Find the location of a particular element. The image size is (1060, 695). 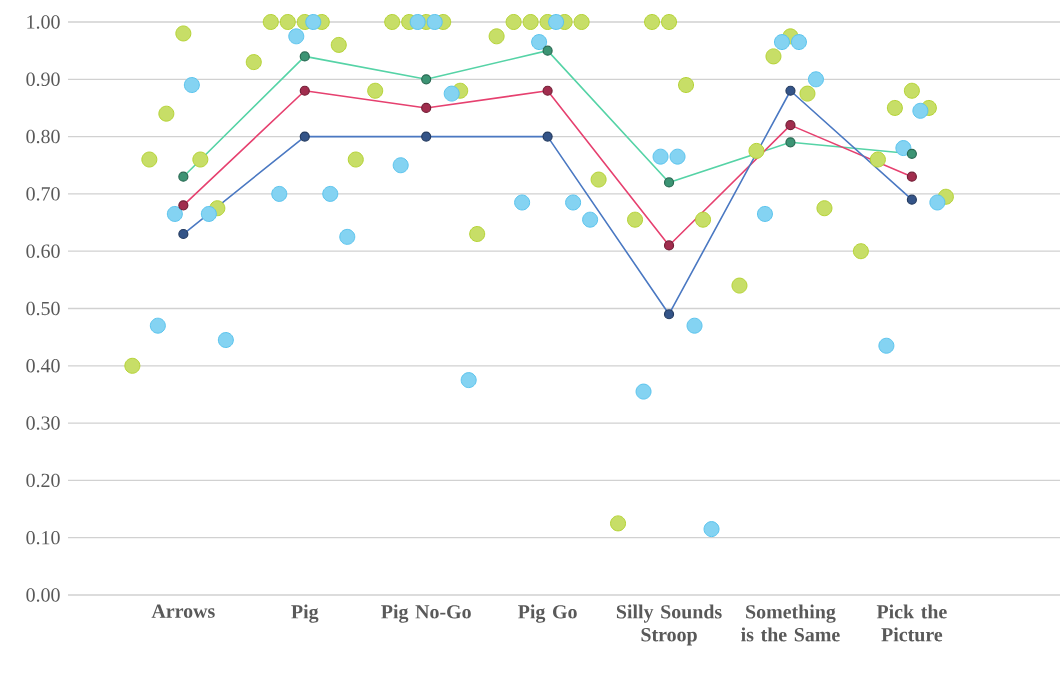

x-tick-label: Something is the Same is located at coordinates (790, 623).